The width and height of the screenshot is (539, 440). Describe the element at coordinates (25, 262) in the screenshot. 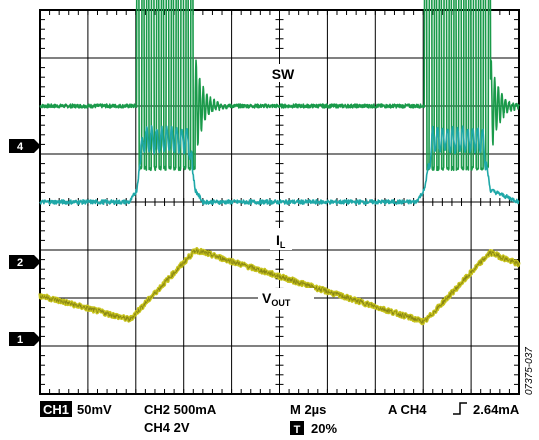

I see `ch2-ground-marker: 2` at that location.